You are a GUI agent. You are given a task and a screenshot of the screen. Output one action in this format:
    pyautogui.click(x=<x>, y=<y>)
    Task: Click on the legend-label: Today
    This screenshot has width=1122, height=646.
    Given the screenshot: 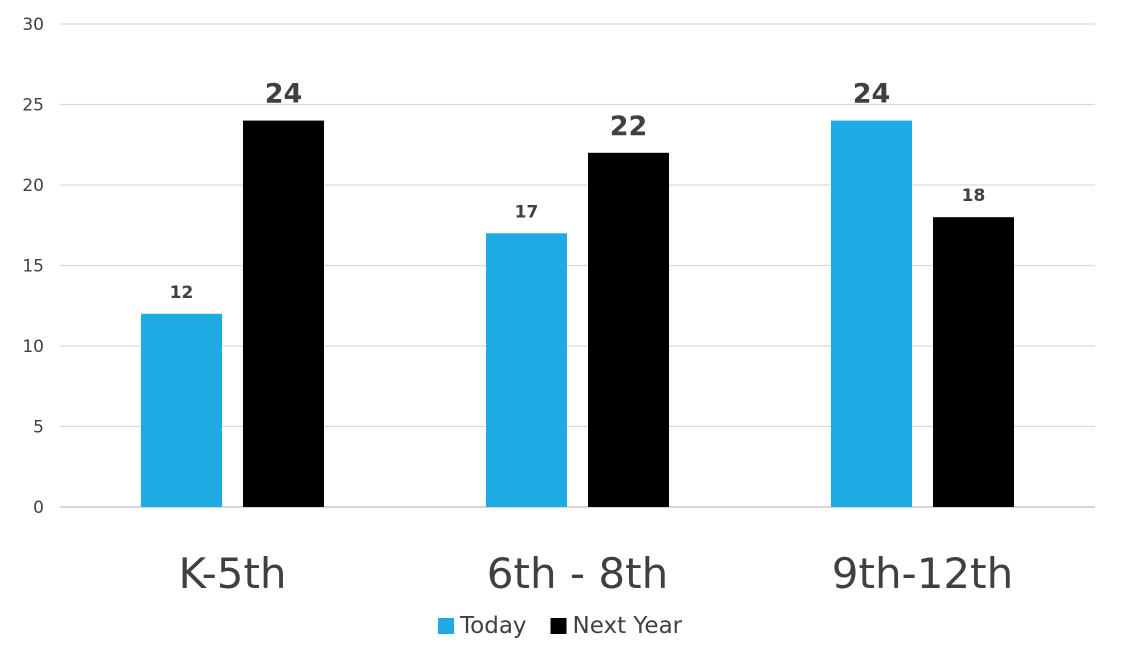 What is the action you would take?
    pyautogui.click(x=493, y=626)
    